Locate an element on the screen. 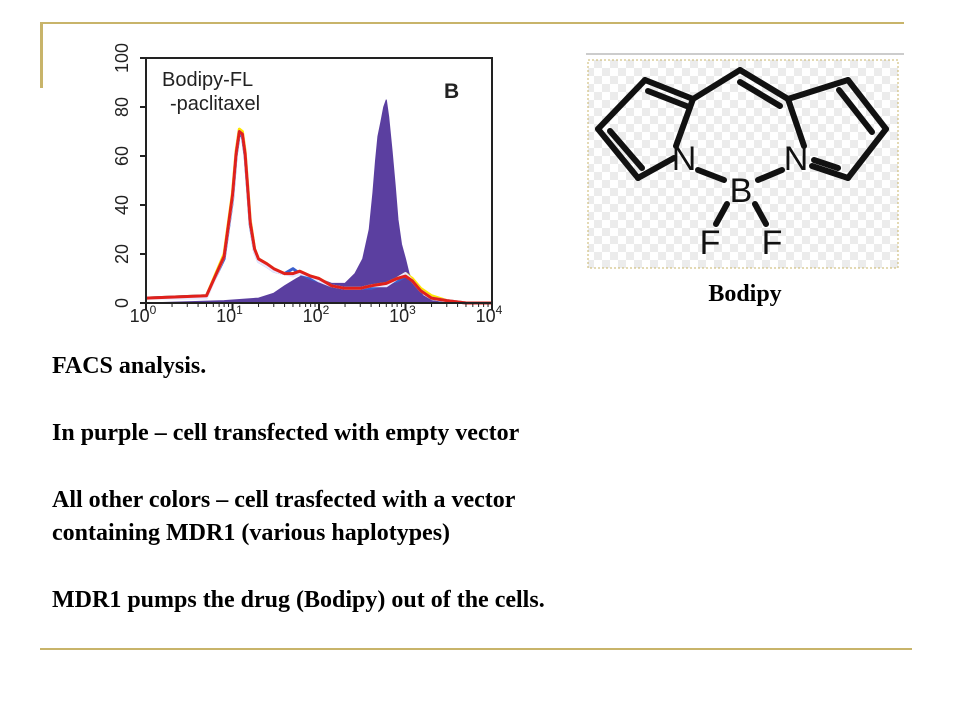 The image size is (960, 720). series-layer is located at coordinates (318, 202).